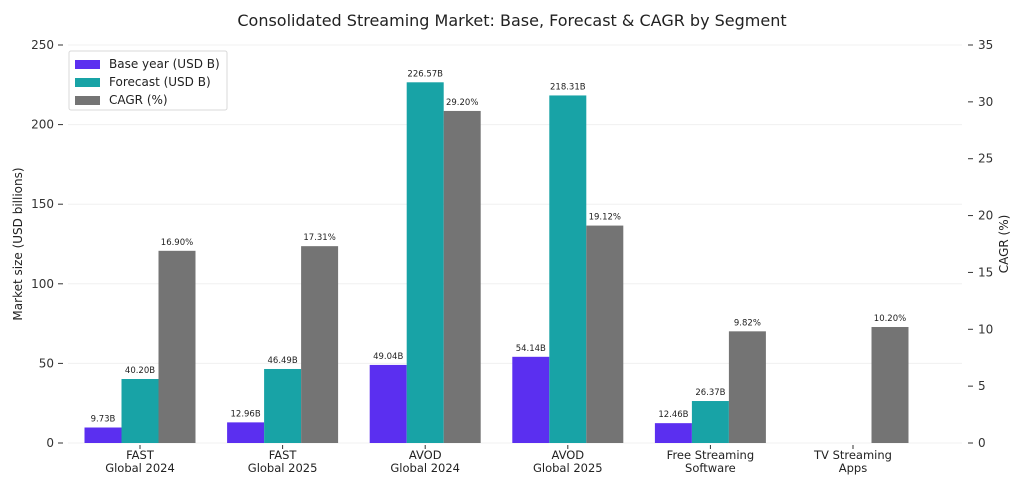  Describe the element at coordinates (985, 102) in the screenshot. I see `y2-tick-label: 30` at that location.